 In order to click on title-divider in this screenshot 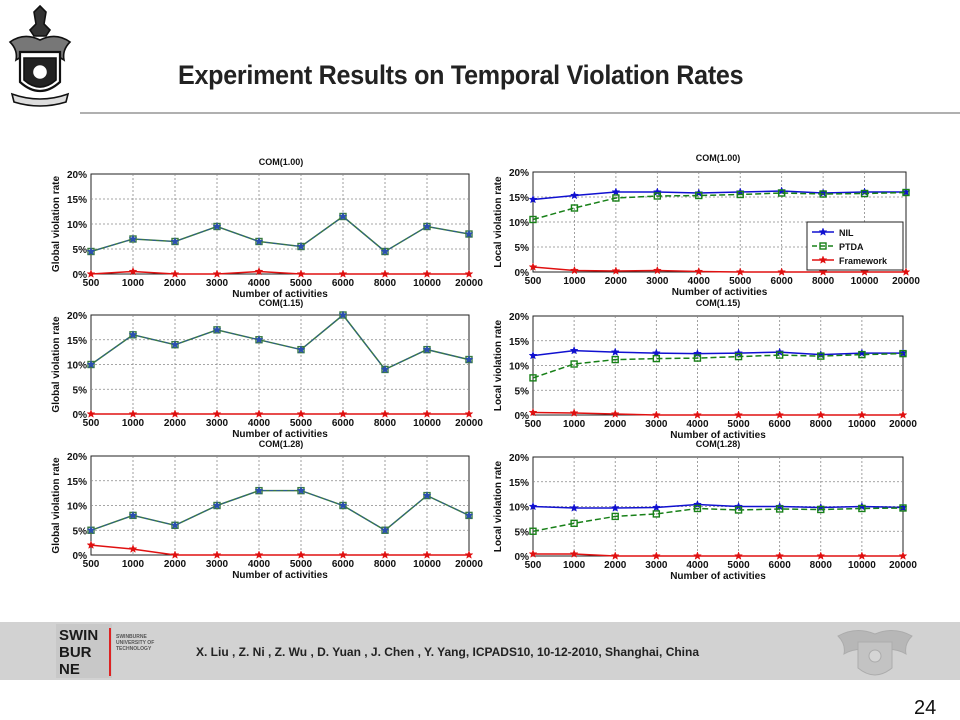, I will do `click(520, 113)`.